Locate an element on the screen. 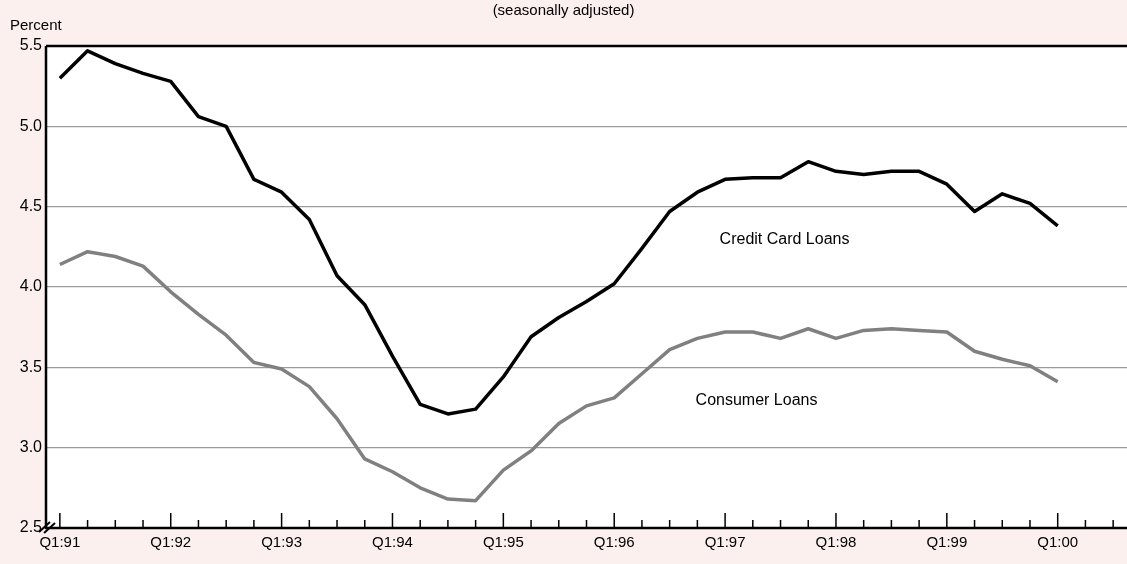 The width and height of the screenshot is (1127, 564). y-tick-label: 5.0 is located at coordinates (31, 125).